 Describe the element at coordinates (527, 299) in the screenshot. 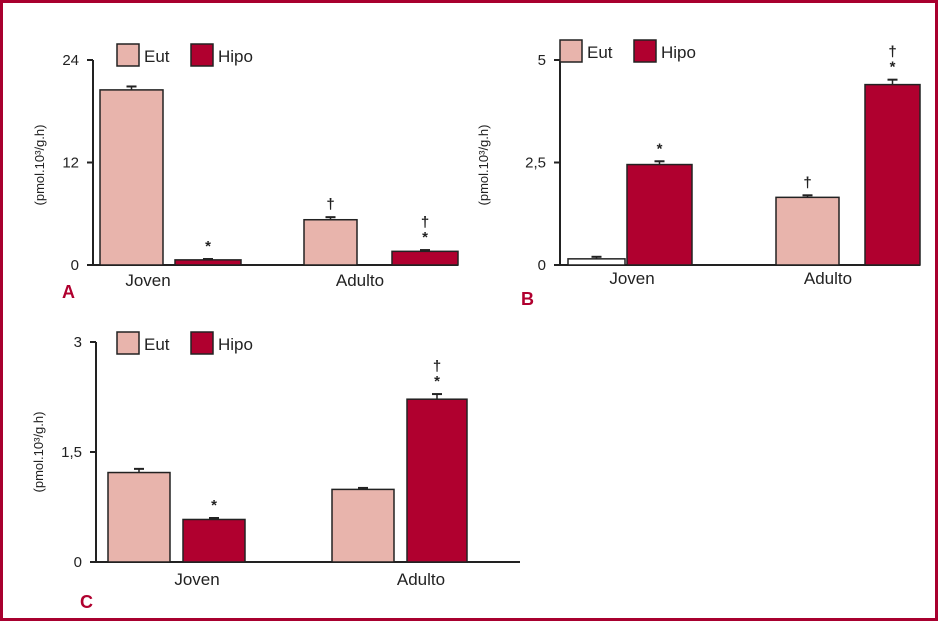

I see `panel-letter: B` at that location.